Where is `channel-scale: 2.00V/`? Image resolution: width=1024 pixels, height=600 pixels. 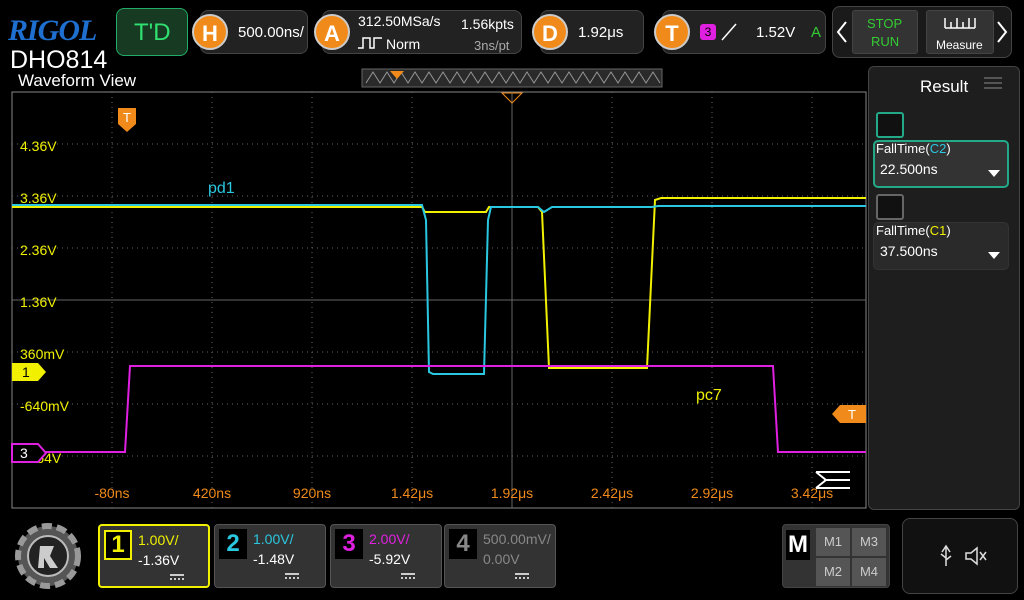 channel-scale: 2.00V/ is located at coordinates (389, 539).